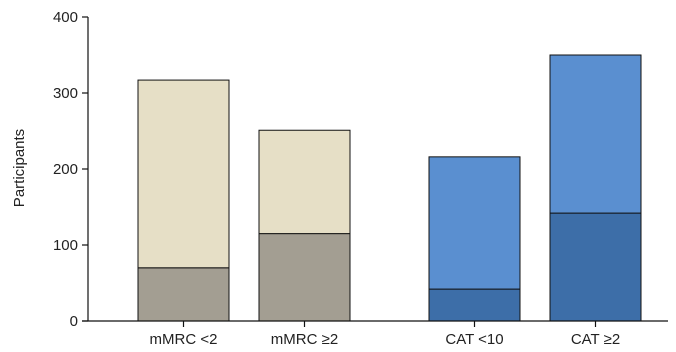 The width and height of the screenshot is (676, 352). I want to click on y-axis-title: Participants, so click(19, 168).